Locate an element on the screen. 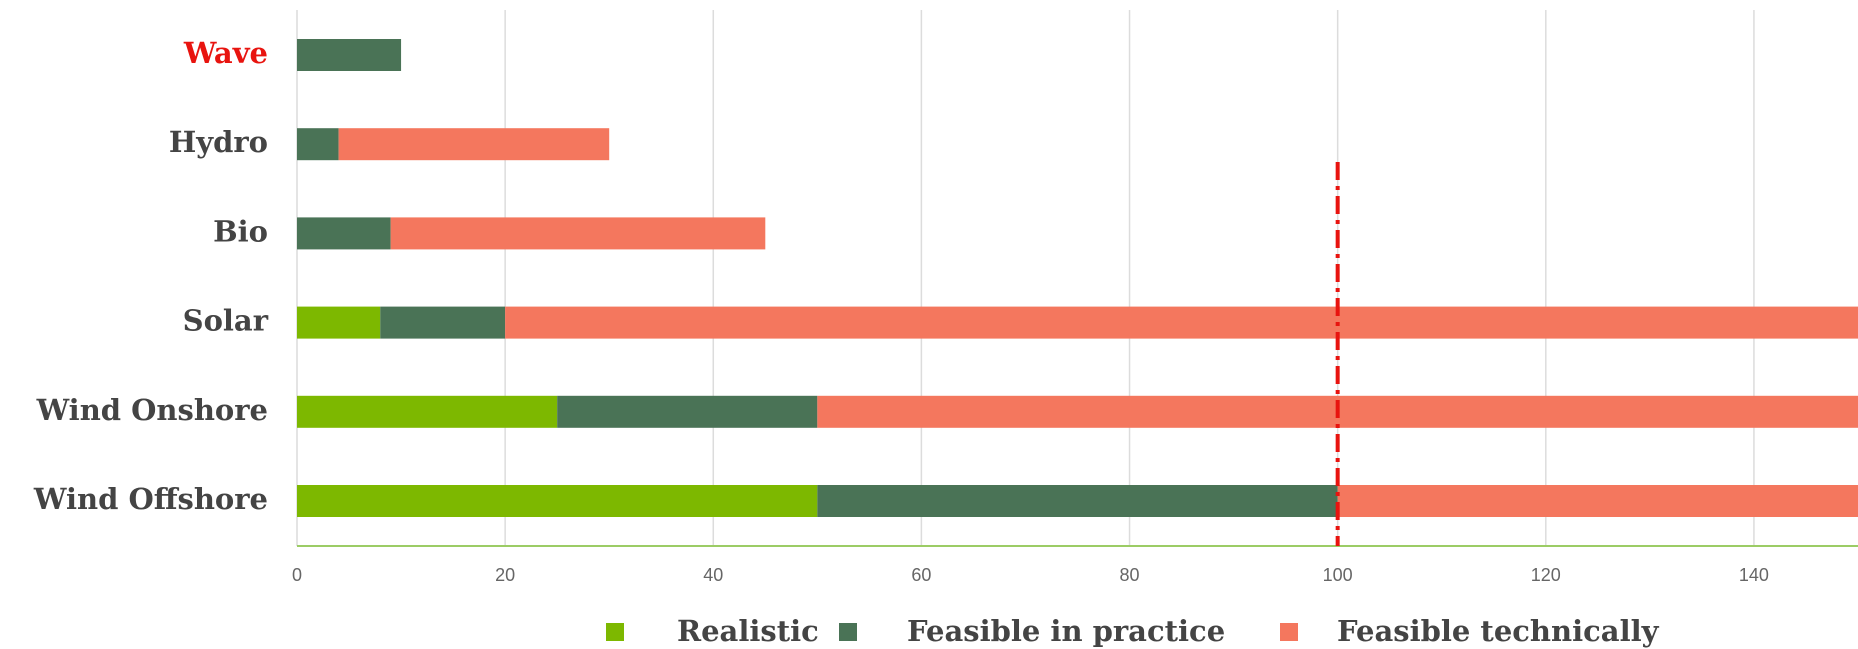  legend-label: Feasible technically is located at coordinates (1498, 631).